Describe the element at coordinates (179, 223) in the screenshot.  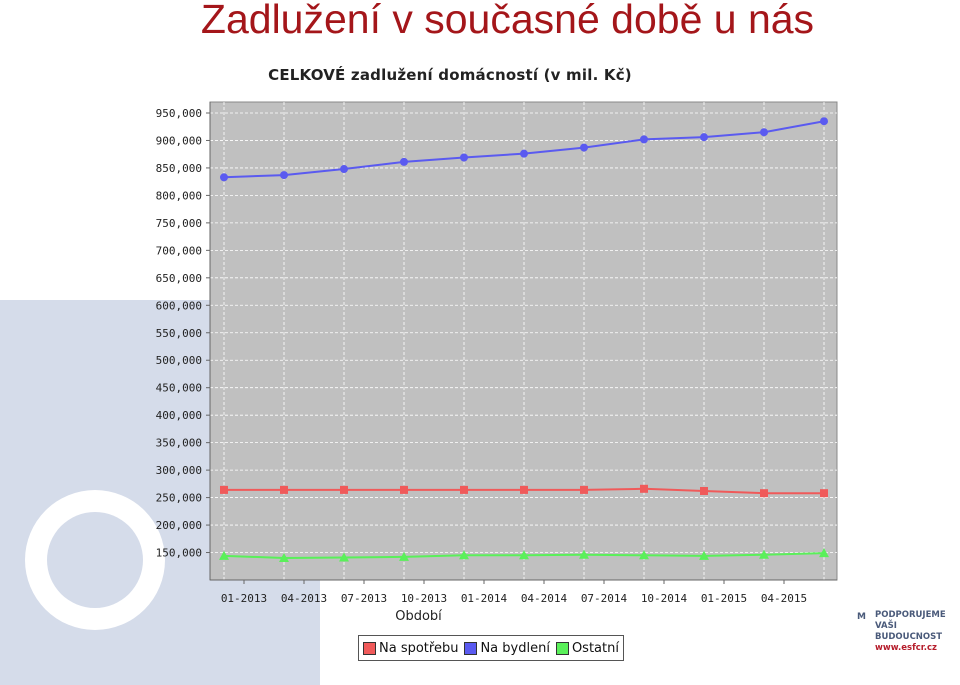
I see `y-tick-label: 750,000` at that location.